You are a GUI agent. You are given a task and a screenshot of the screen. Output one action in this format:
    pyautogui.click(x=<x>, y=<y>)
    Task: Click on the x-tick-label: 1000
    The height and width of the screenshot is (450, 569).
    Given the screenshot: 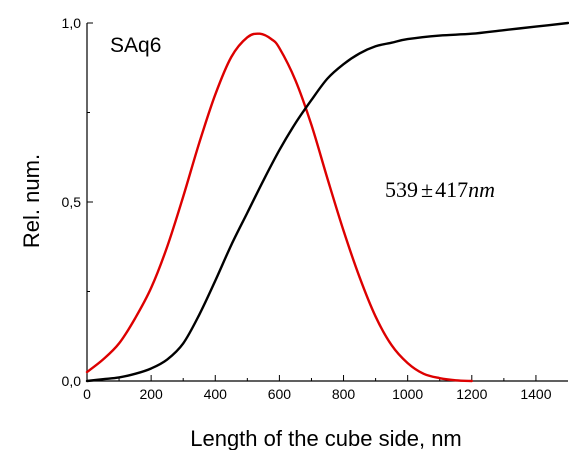 What is the action you would take?
    pyautogui.click(x=407, y=394)
    